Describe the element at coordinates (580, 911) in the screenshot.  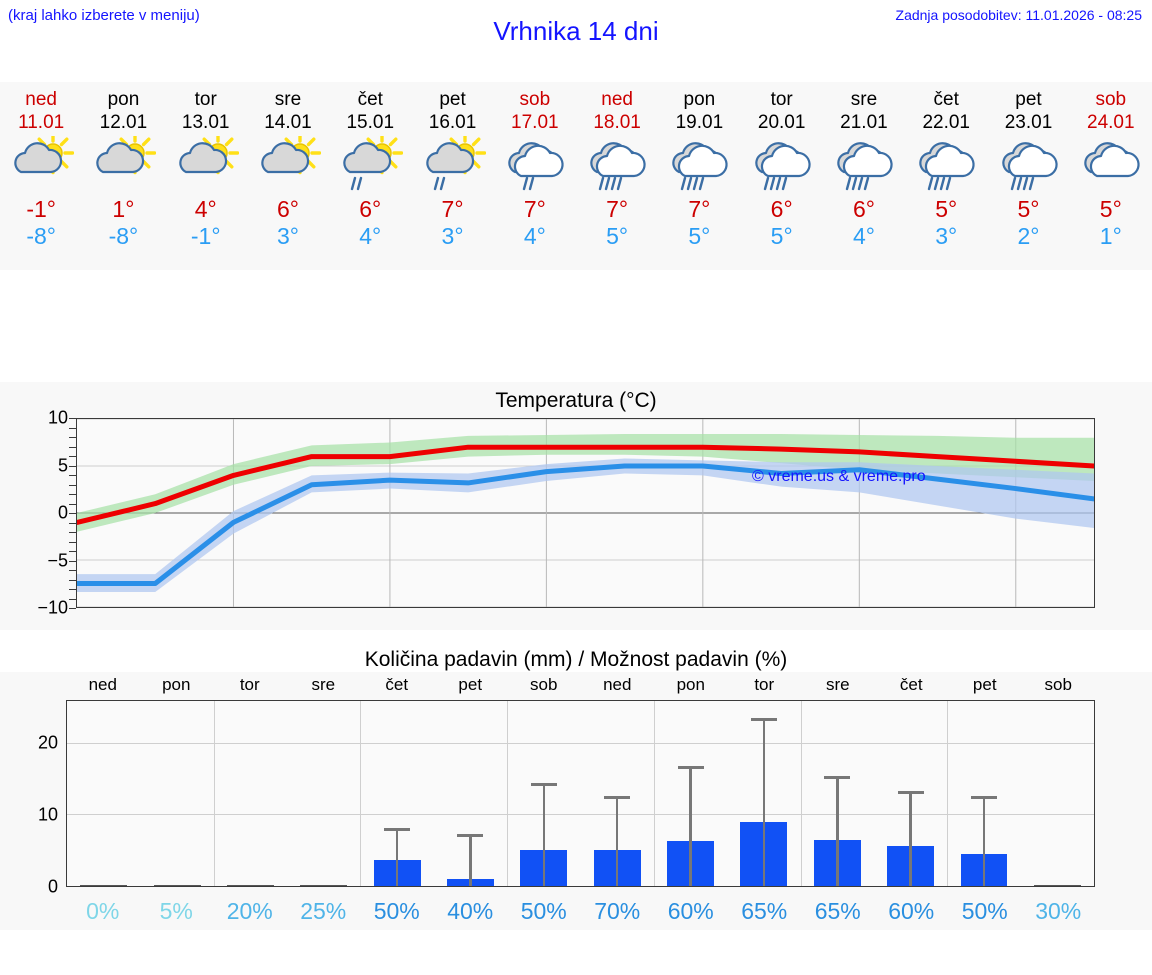
I see `precipitation-probability-labels: 0% 5% 20% 25% 50% 40% 50% 70% 60% 65% 65% 60% 50% 30%` at that location.